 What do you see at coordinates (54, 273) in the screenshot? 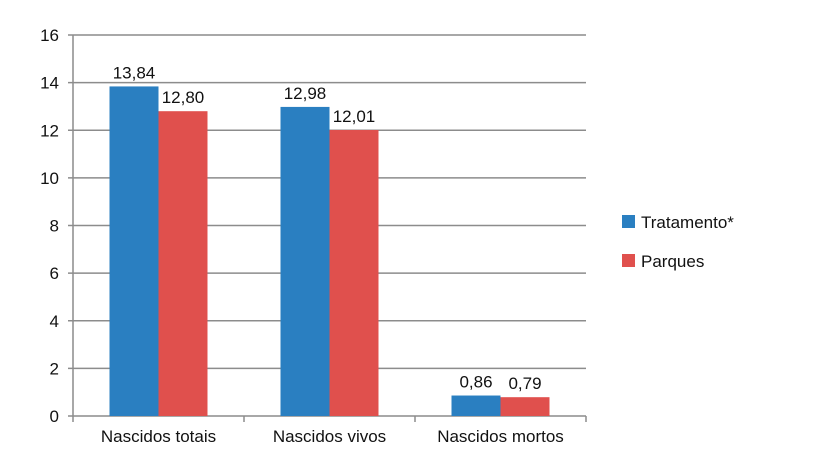
I see `y-tick-label: 6` at bounding box center [54, 273].